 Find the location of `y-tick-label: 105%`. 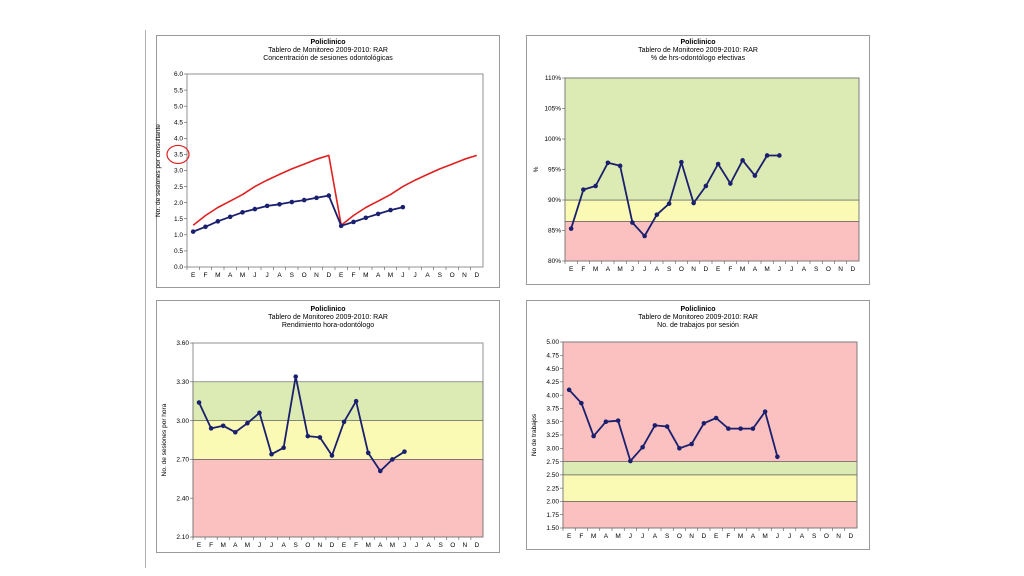

y-tick-label: 105% is located at coordinates (552, 109).